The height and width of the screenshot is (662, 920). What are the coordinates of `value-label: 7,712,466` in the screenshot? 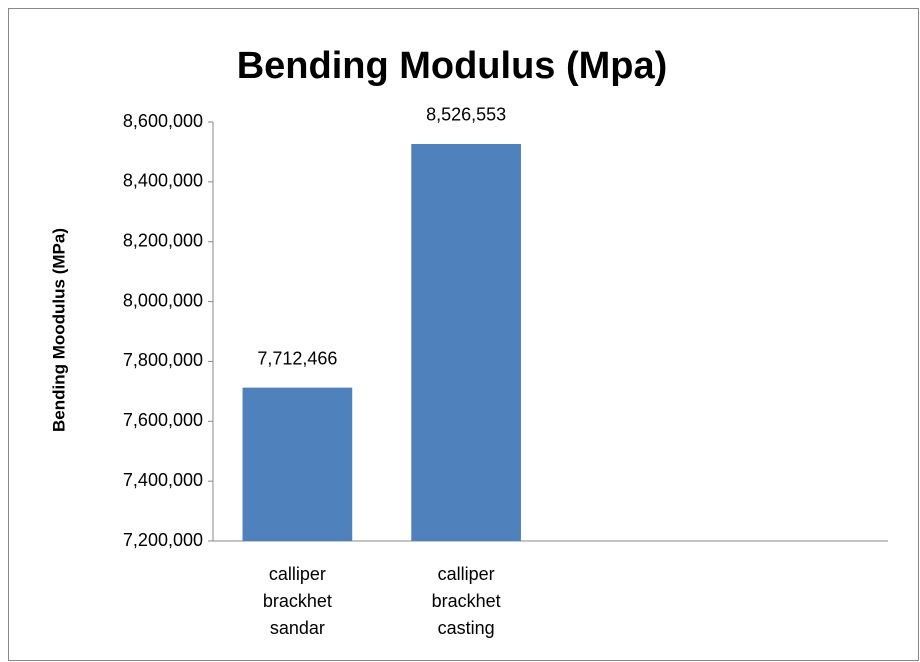 It's located at (297, 358).